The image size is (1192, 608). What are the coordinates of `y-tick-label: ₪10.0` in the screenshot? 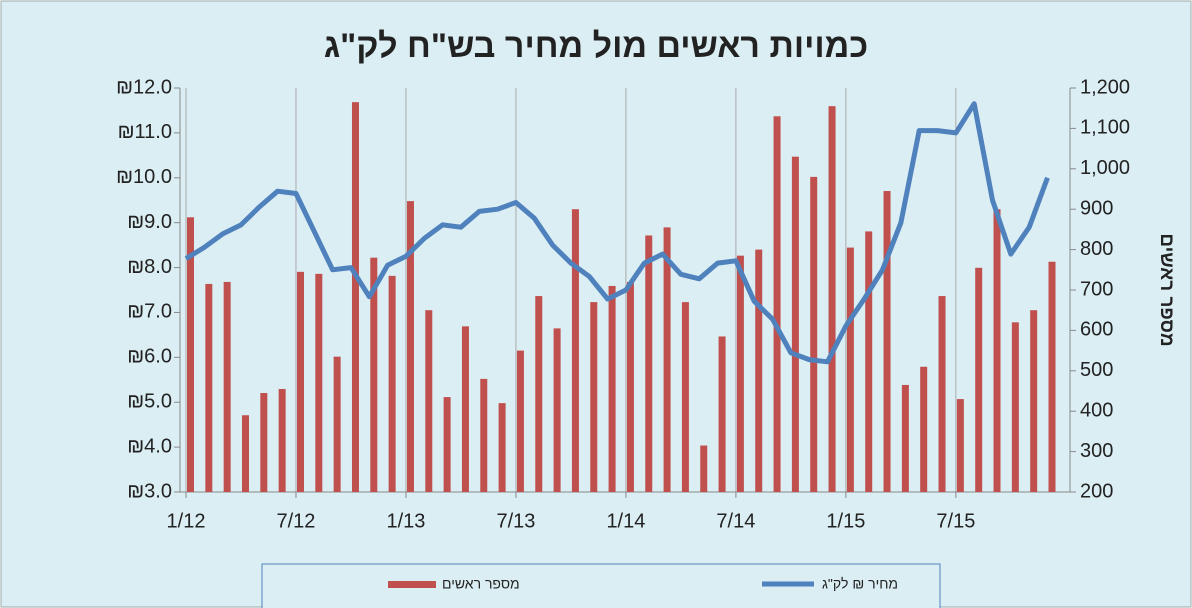 It's located at (144, 177).